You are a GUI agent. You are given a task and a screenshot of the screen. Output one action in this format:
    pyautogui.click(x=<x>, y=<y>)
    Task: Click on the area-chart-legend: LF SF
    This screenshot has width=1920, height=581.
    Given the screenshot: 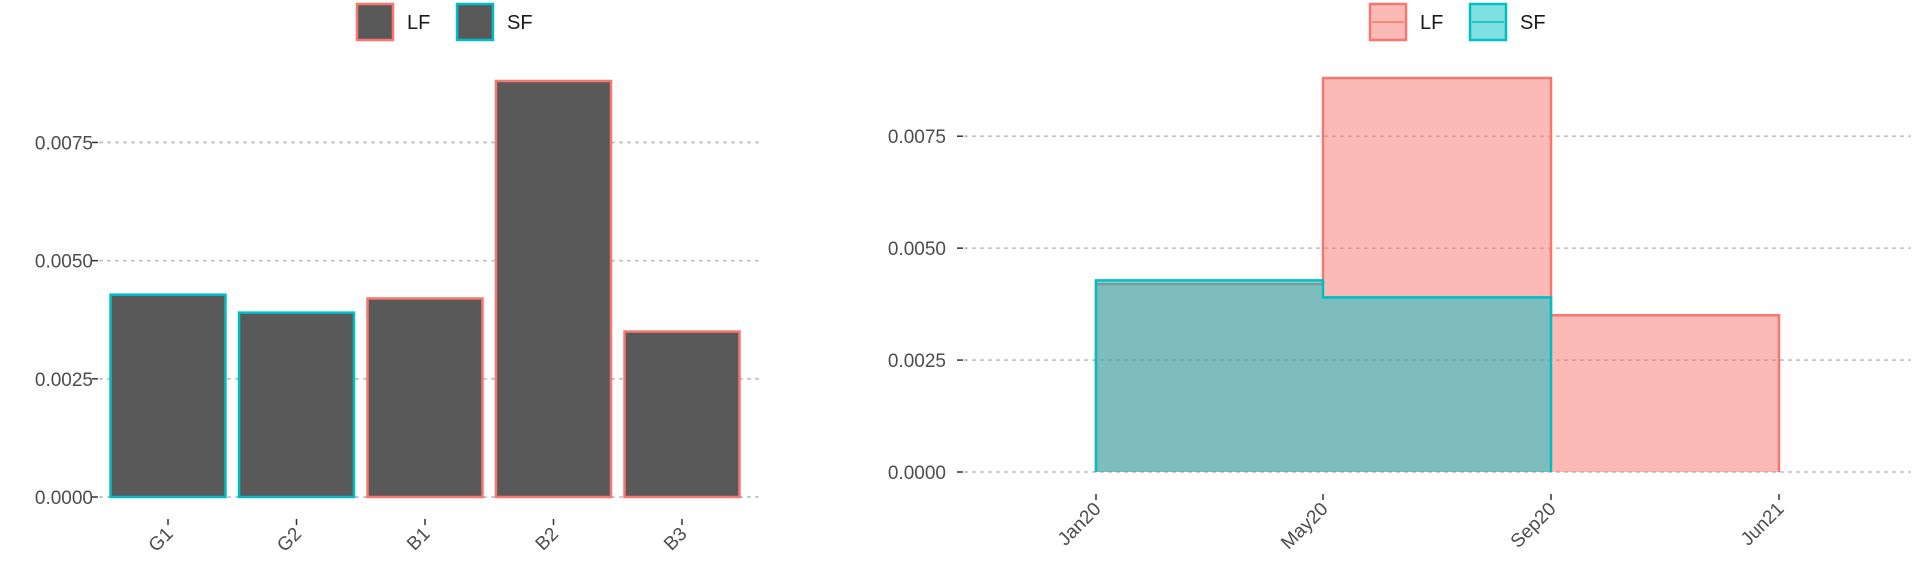 What is the action you would take?
    pyautogui.click(x=1457, y=22)
    